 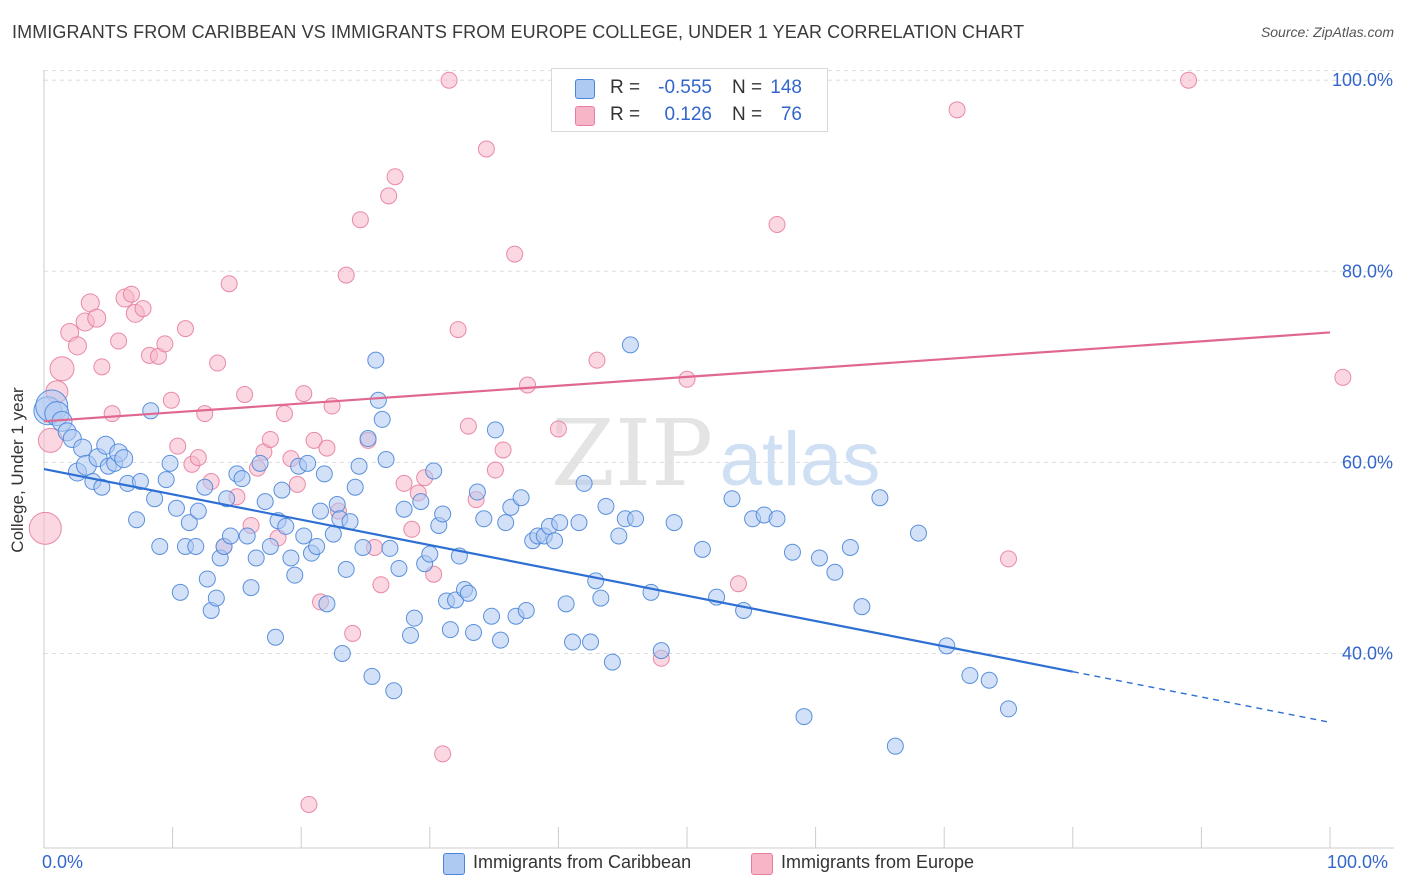 What do you see at coordinates (878, 862) in the screenshot?
I see `legend-label: Immigrants from Europe` at bounding box center [878, 862].